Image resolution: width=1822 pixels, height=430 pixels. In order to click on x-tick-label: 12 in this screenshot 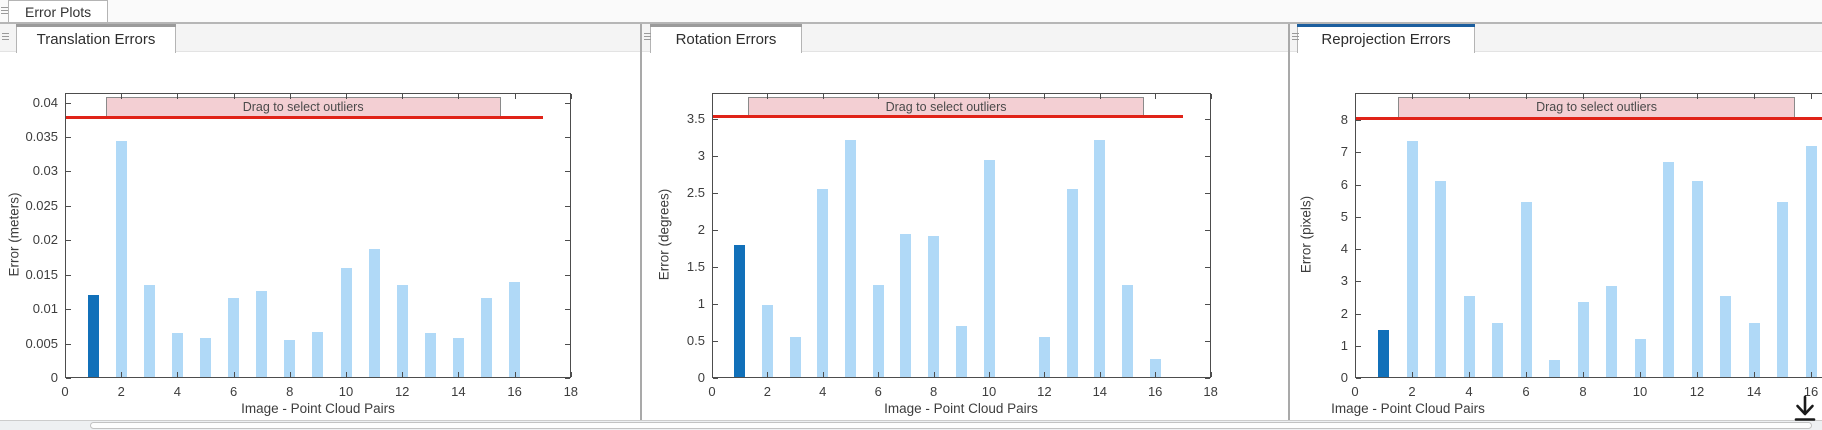, I will do `click(1044, 391)`.